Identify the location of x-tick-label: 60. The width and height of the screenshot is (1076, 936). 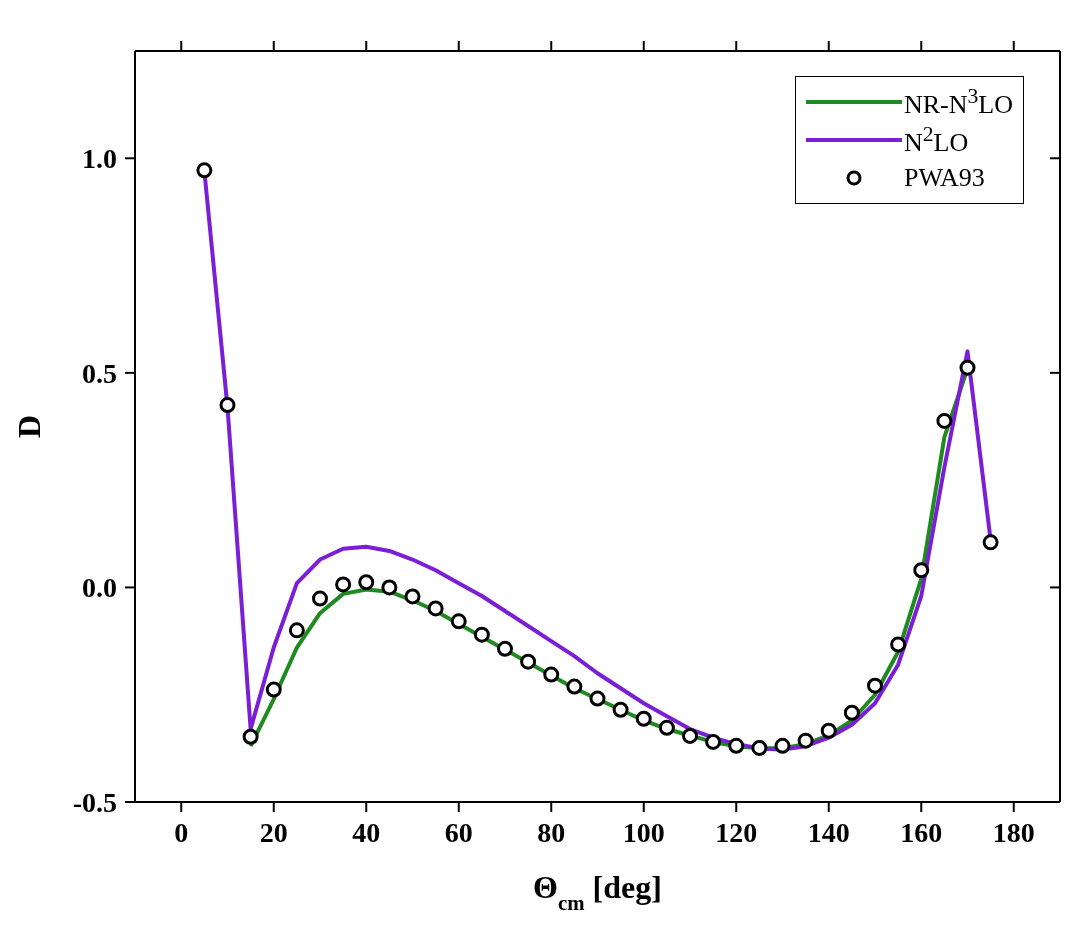
(458, 832).